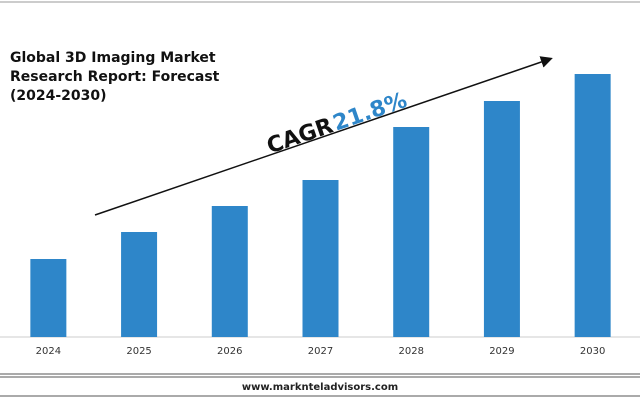 The height and width of the screenshot is (400, 640). What do you see at coordinates (113, 58) in the screenshot?
I see `chart-title: Global 3D Imaging Market` at bounding box center [113, 58].